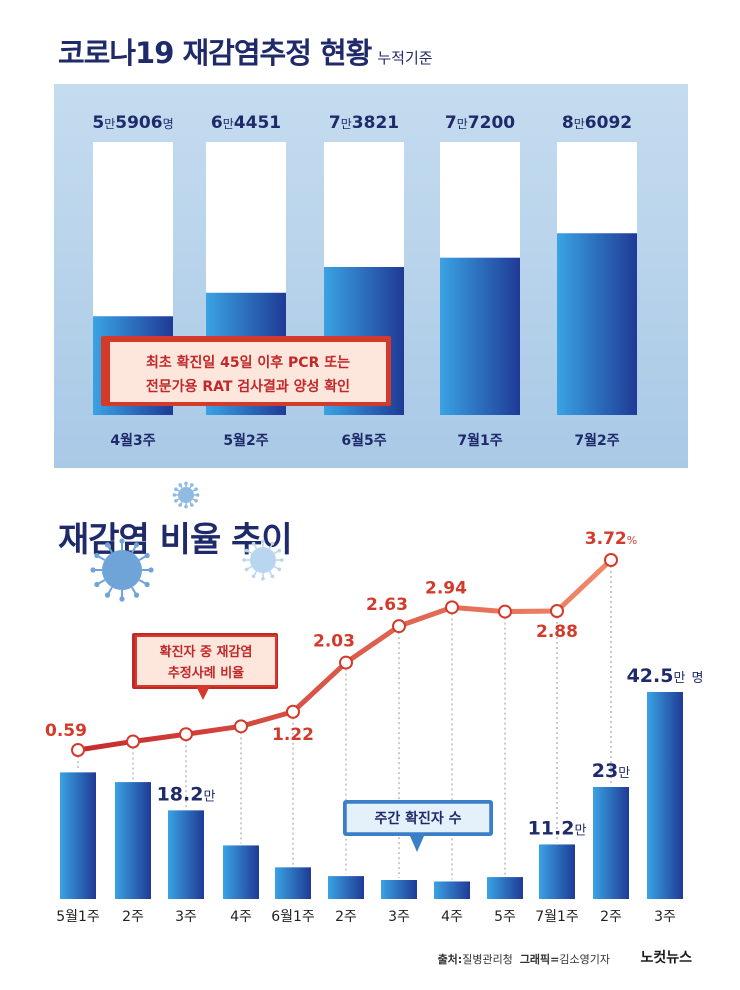 The width and height of the screenshot is (740, 990). Describe the element at coordinates (66, 731) in the screenshot. I see `rate-value-label: 0.59` at that location.